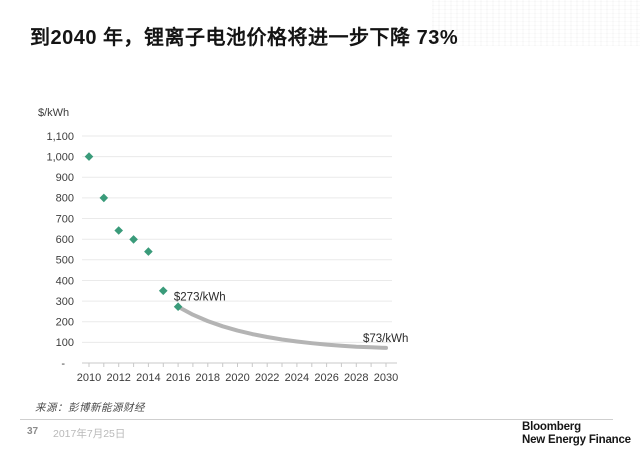 The width and height of the screenshot is (640, 452). I want to click on x-tick-label: 2026, so click(326, 378).